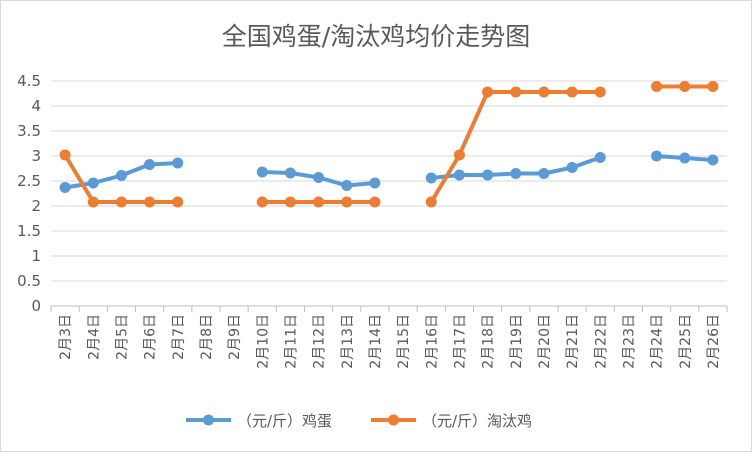 The image size is (752, 452). I want to click on x-tick-label: 2月25日, so click(686, 341).